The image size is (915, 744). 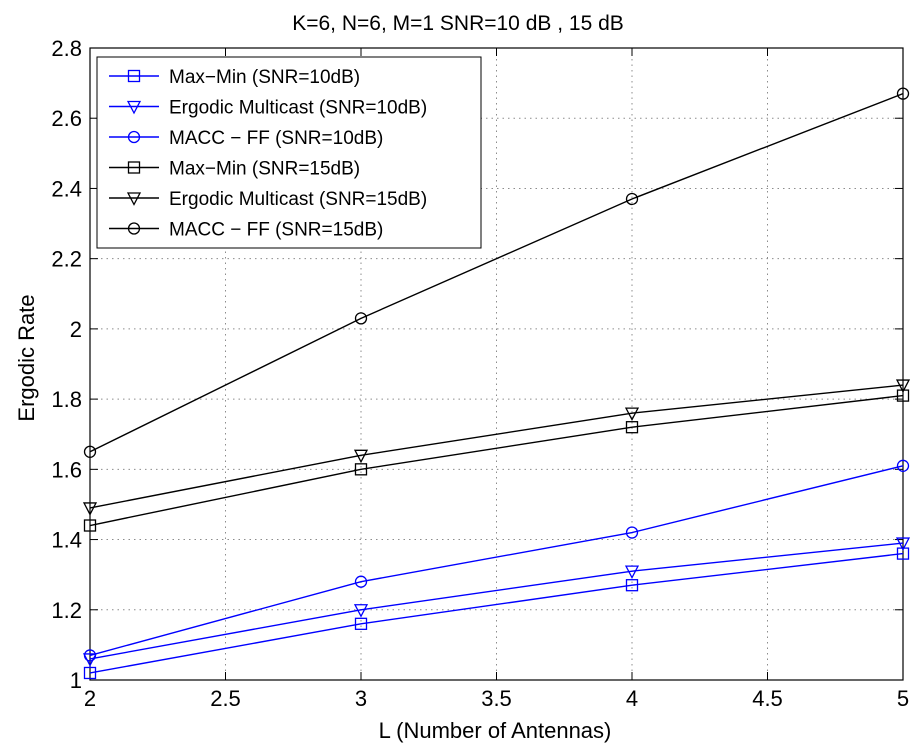 What do you see at coordinates (632, 698) in the screenshot?
I see `x-tick-label: 4` at bounding box center [632, 698].